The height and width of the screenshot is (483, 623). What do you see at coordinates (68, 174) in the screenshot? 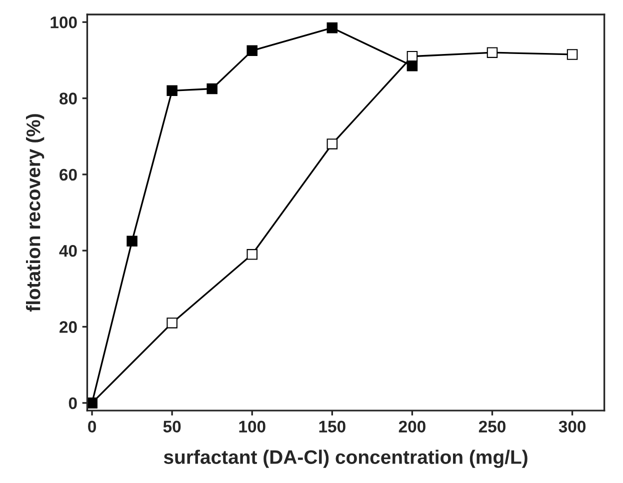
I see `y-tick-label: 60` at bounding box center [68, 174].